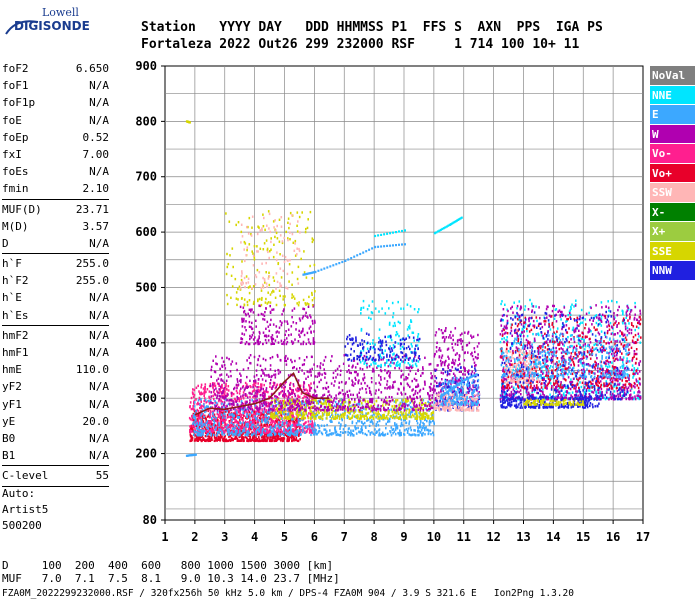 This screenshot has height=600, width=700. I want to click on params-separator, so click(55, 199).